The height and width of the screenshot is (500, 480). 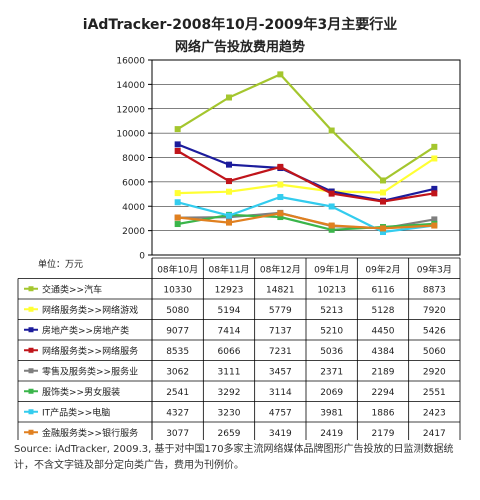 I want to click on chart-title: iAdTracker-2008年10月-2009年3月主要行业, so click(x=240, y=25).